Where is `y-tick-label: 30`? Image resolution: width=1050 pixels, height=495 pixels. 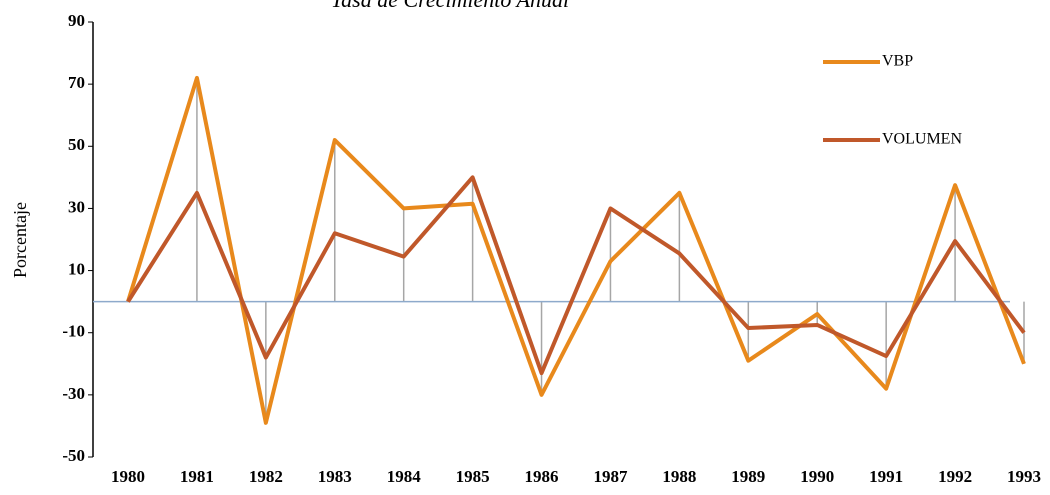 y-tick-label: 30 is located at coordinates (76, 206).